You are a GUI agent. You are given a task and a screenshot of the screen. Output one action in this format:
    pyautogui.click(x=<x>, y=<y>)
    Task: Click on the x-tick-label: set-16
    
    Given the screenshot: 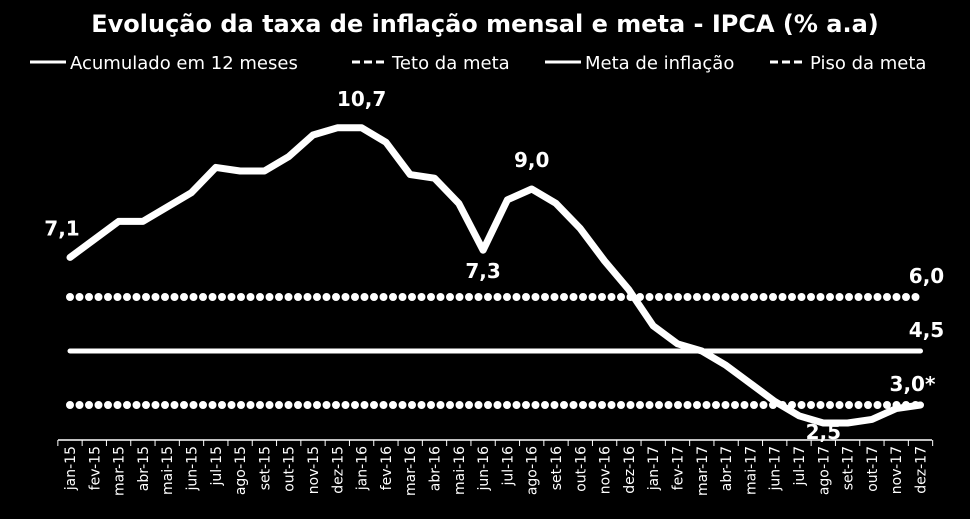 What is the action you would take?
    pyautogui.click(x=557, y=468)
    